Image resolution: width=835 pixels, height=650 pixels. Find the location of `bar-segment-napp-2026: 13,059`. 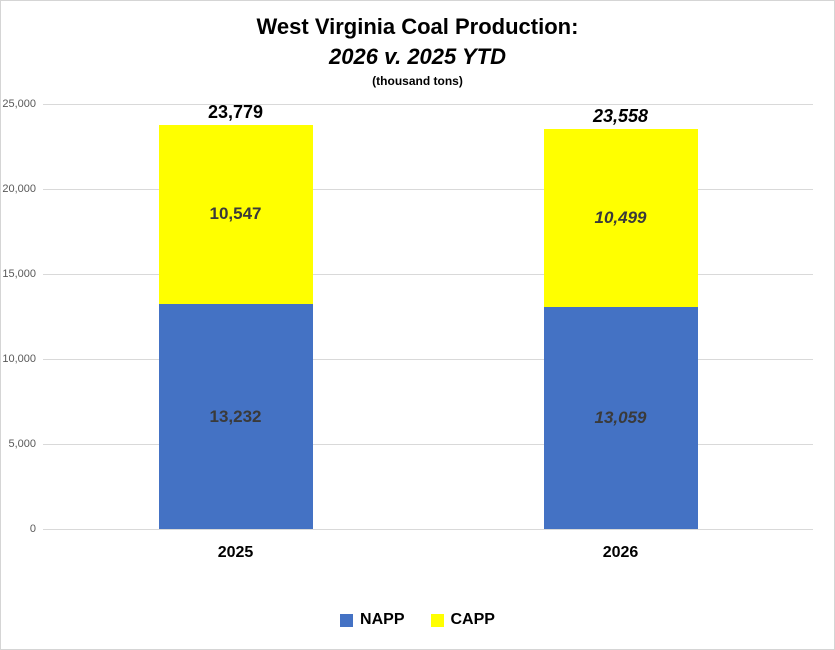

bar-segment-napp-2026: 13,059 is located at coordinates (620, 417).